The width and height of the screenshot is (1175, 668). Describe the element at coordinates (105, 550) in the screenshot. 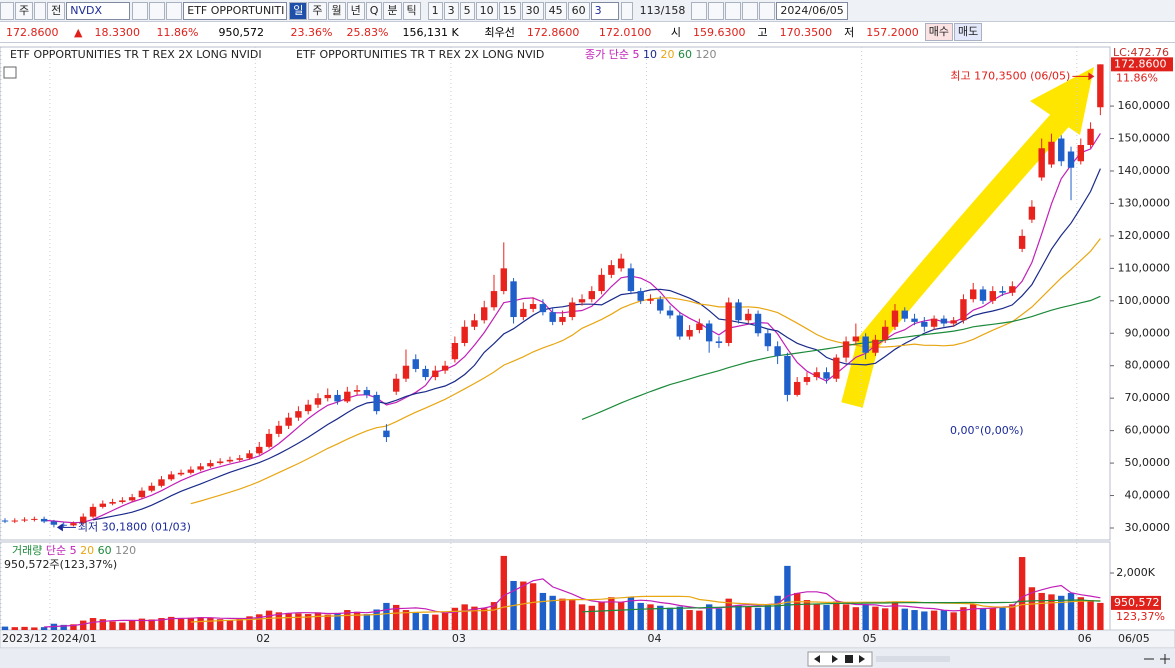

I see `legend-entry: 60` at that location.